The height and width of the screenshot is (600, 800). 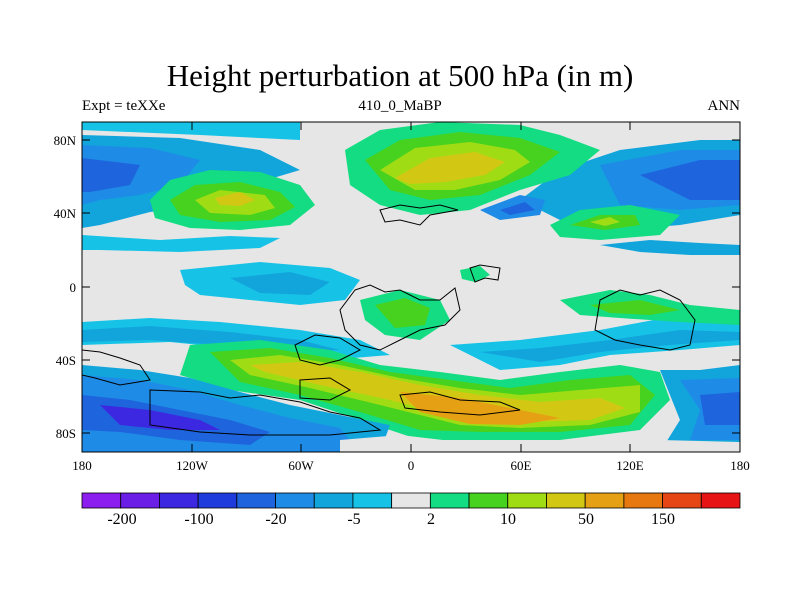 I want to click on colorbar-labels: -200 -100 -20 -5 2 10 50 150, so click(x=391, y=519).